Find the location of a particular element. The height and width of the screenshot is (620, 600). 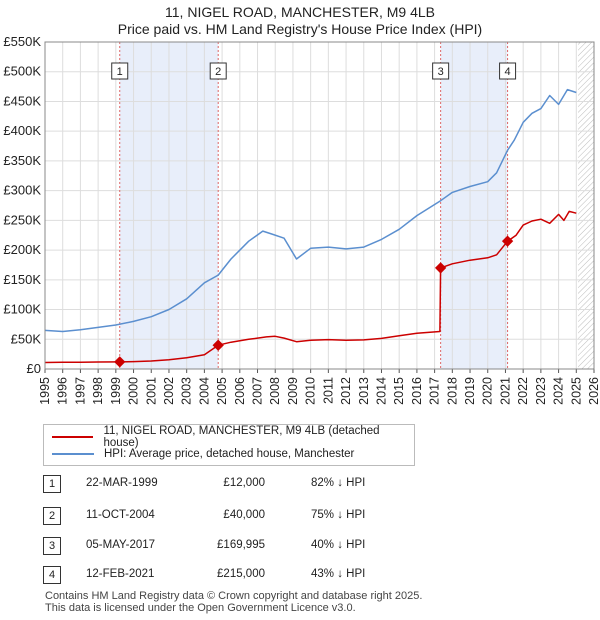

x-tick-label: 2011 is located at coordinates (328, 390).